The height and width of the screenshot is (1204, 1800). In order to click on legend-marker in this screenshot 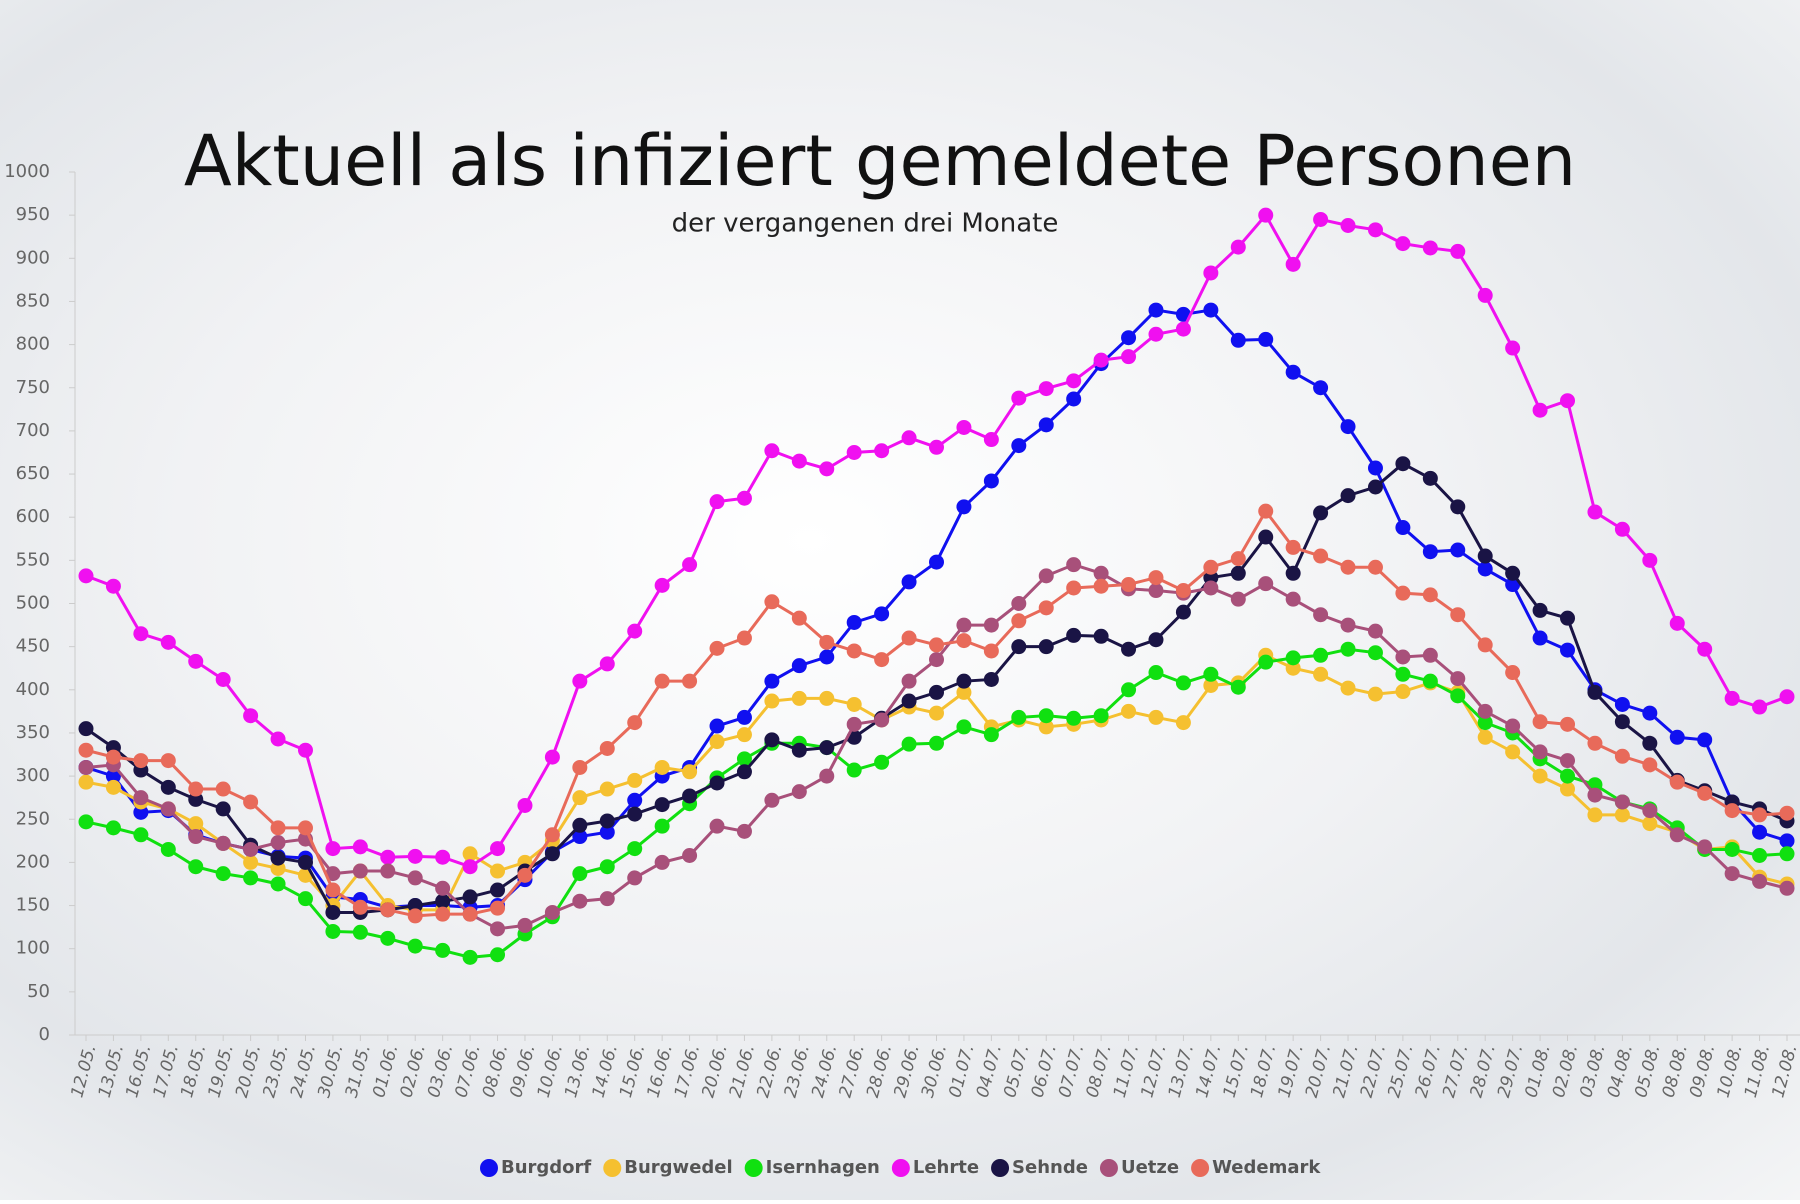, I will do `click(1108, 1168)`.